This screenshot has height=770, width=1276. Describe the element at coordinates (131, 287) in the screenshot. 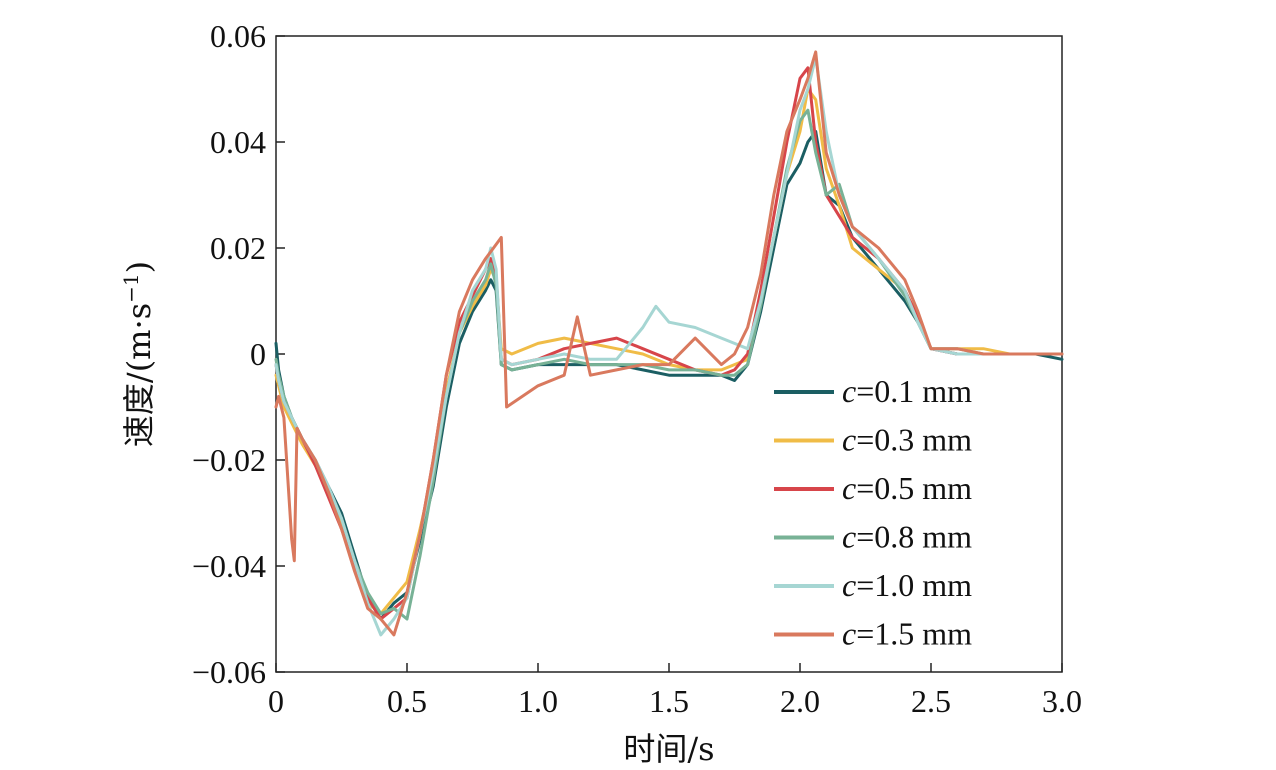

I see `y-axis-title-sup: −1` at that location.